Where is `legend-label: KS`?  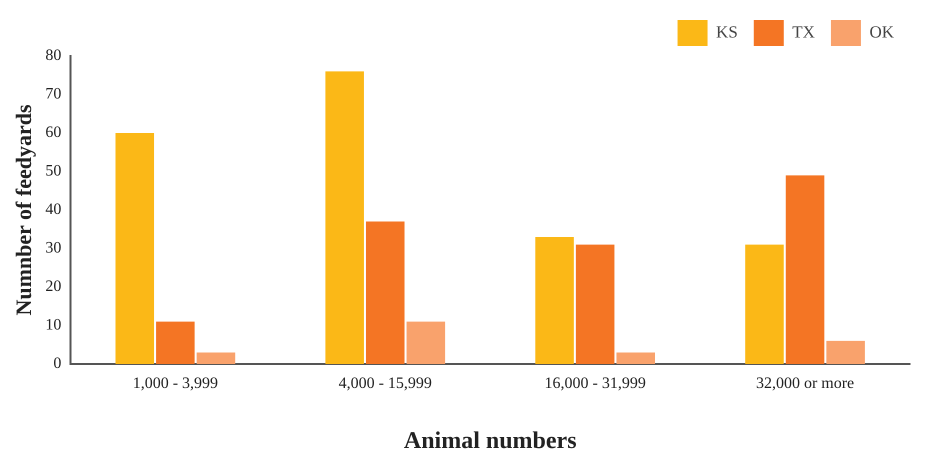 legend-label: KS is located at coordinates (727, 32).